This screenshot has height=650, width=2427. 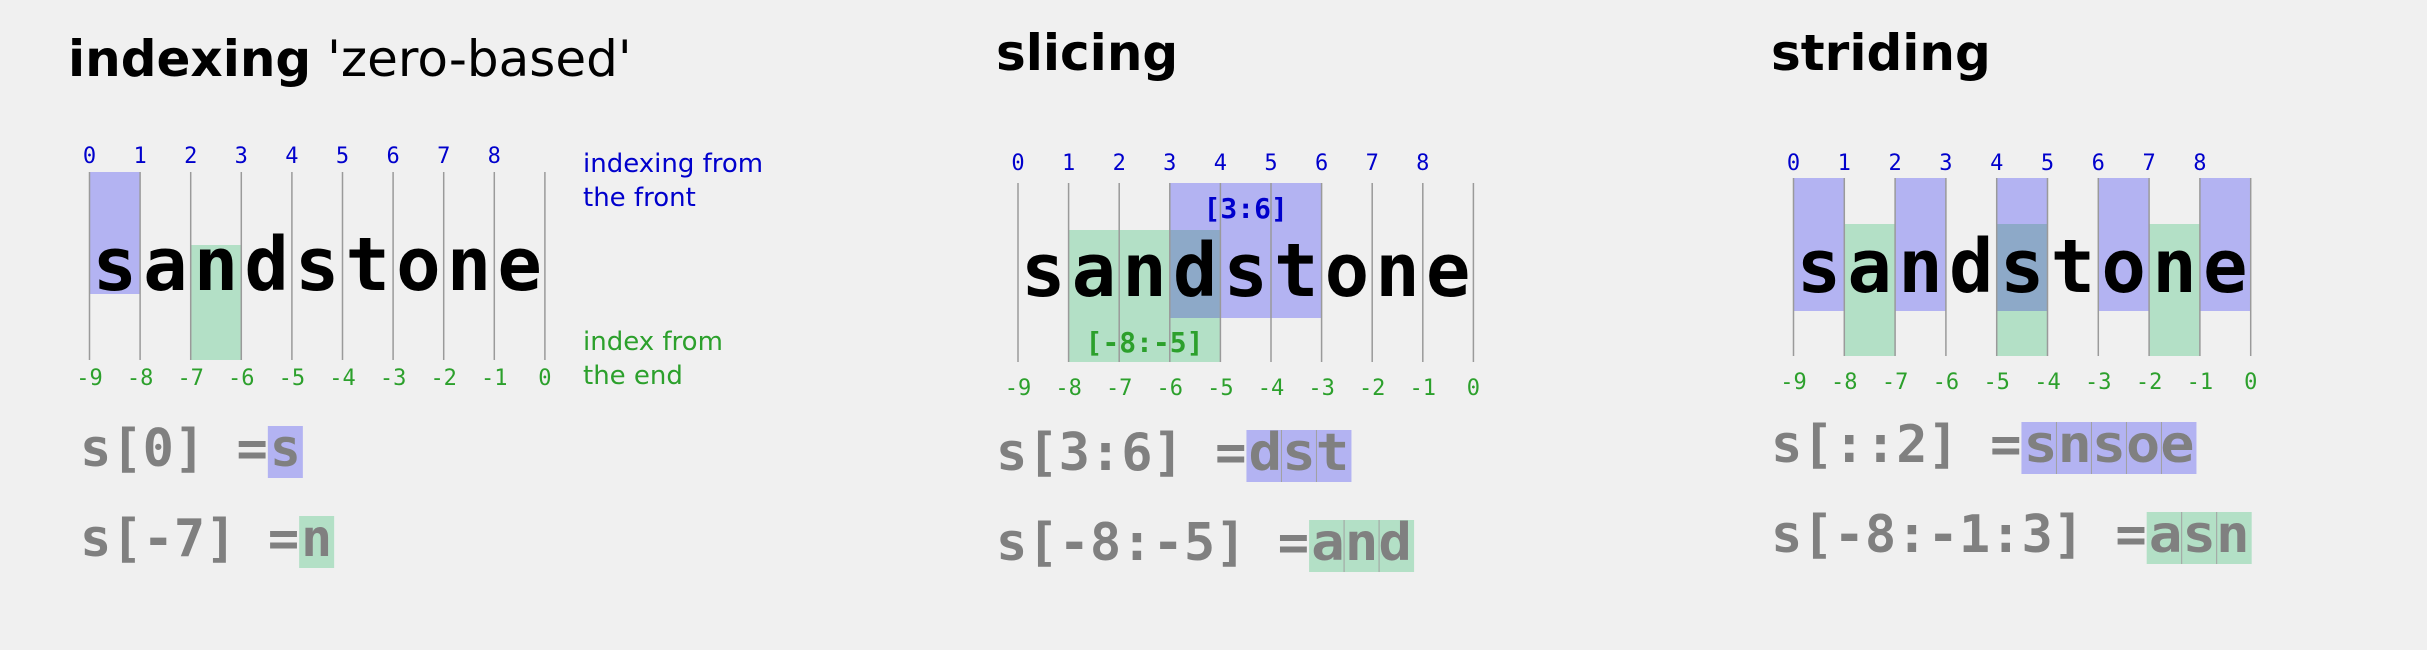 What do you see at coordinates (368, 265) in the screenshot?
I see `indexing-letter: t` at bounding box center [368, 265].